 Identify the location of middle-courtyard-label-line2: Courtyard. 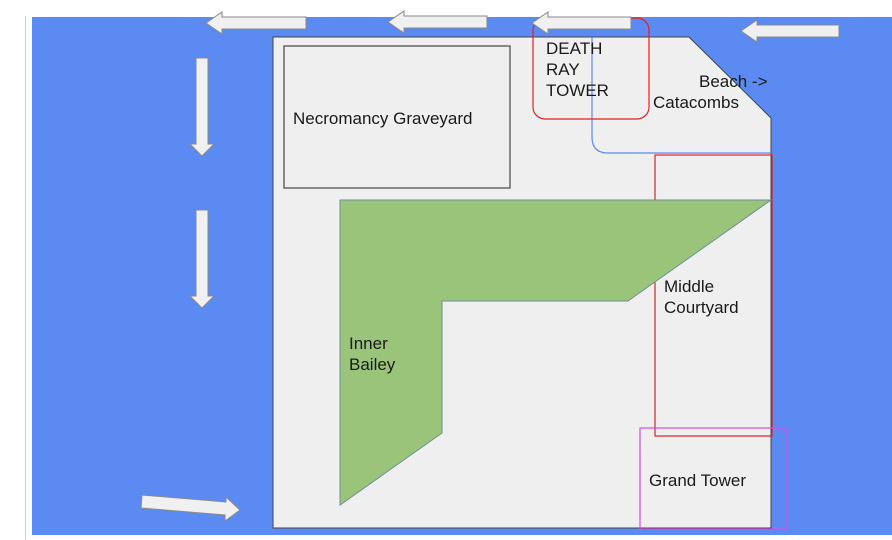
(701, 307).